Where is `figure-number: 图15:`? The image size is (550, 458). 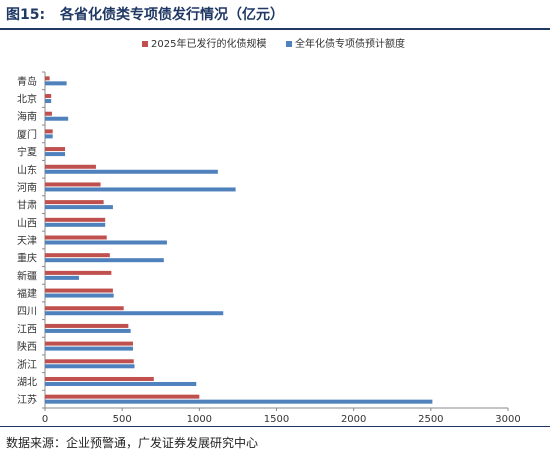
figure-number: 图15: is located at coordinates (26, 15).